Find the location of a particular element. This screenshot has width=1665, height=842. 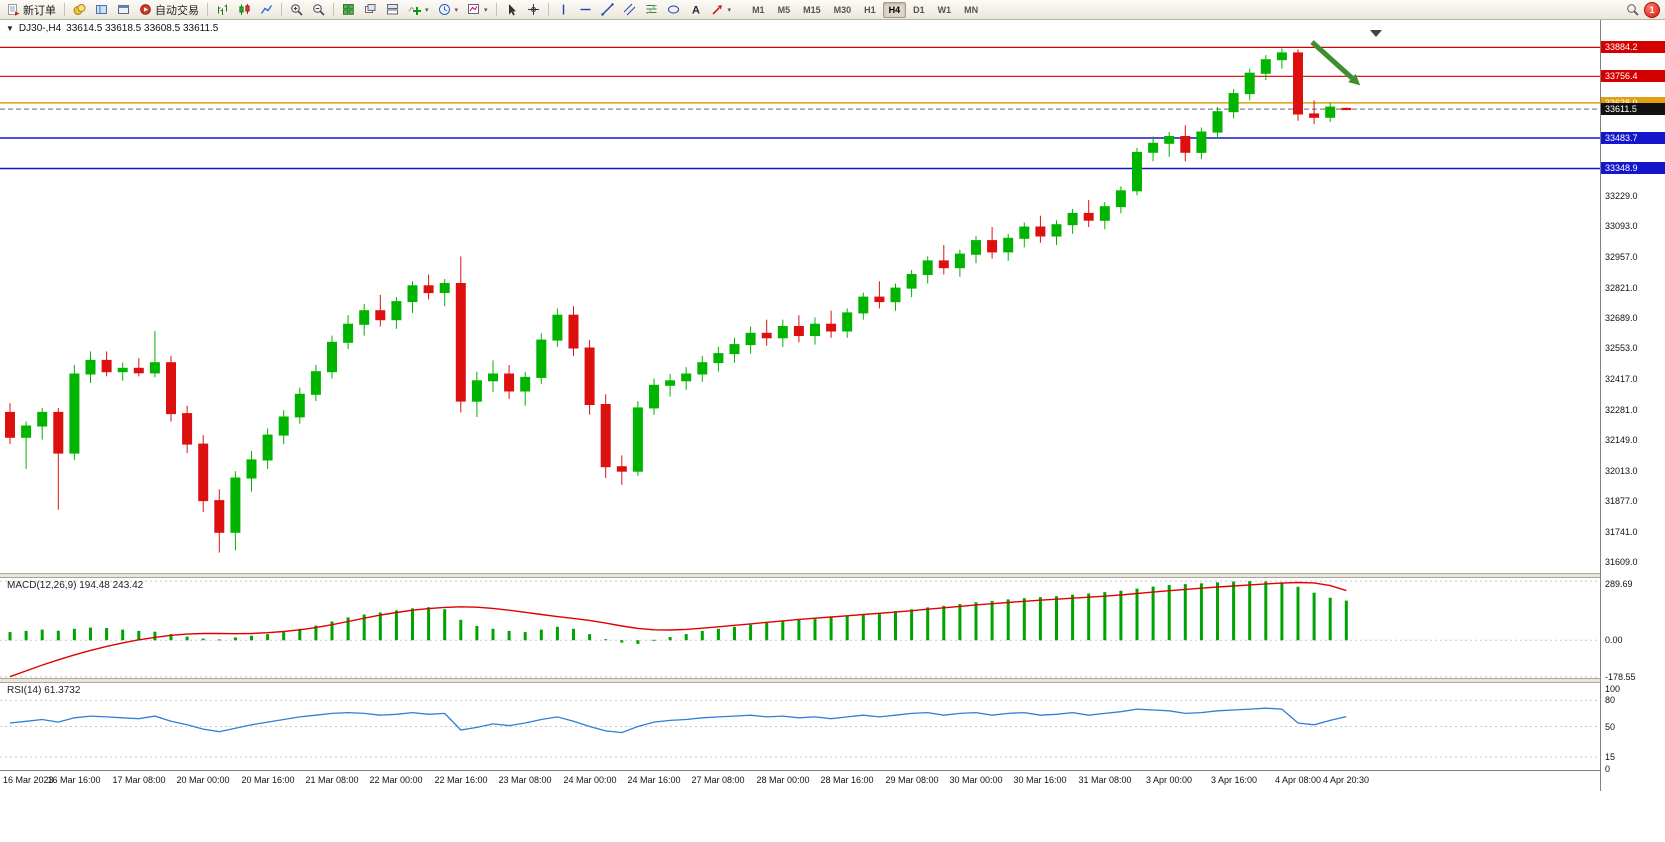

search-button is located at coordinates (1632, 9).